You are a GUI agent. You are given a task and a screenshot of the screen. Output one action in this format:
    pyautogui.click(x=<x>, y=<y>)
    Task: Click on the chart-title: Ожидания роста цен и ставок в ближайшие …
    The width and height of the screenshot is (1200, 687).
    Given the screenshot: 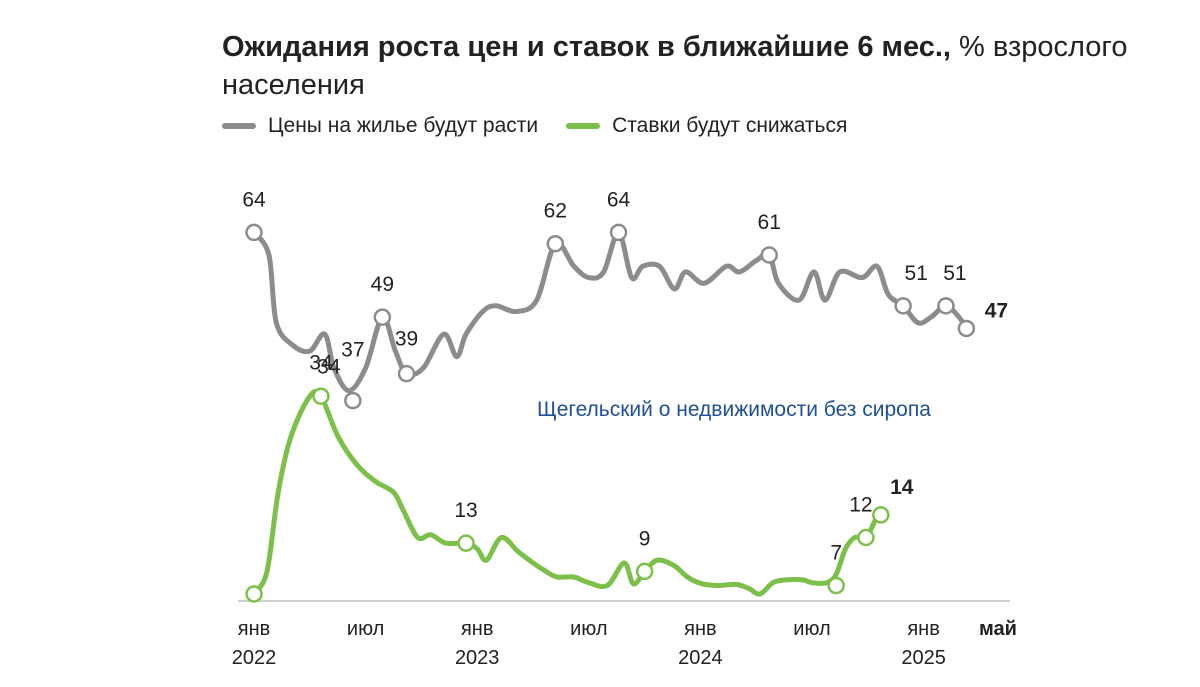 What is the action you would take?
    pyautogui.click(x=711, y=66)
    